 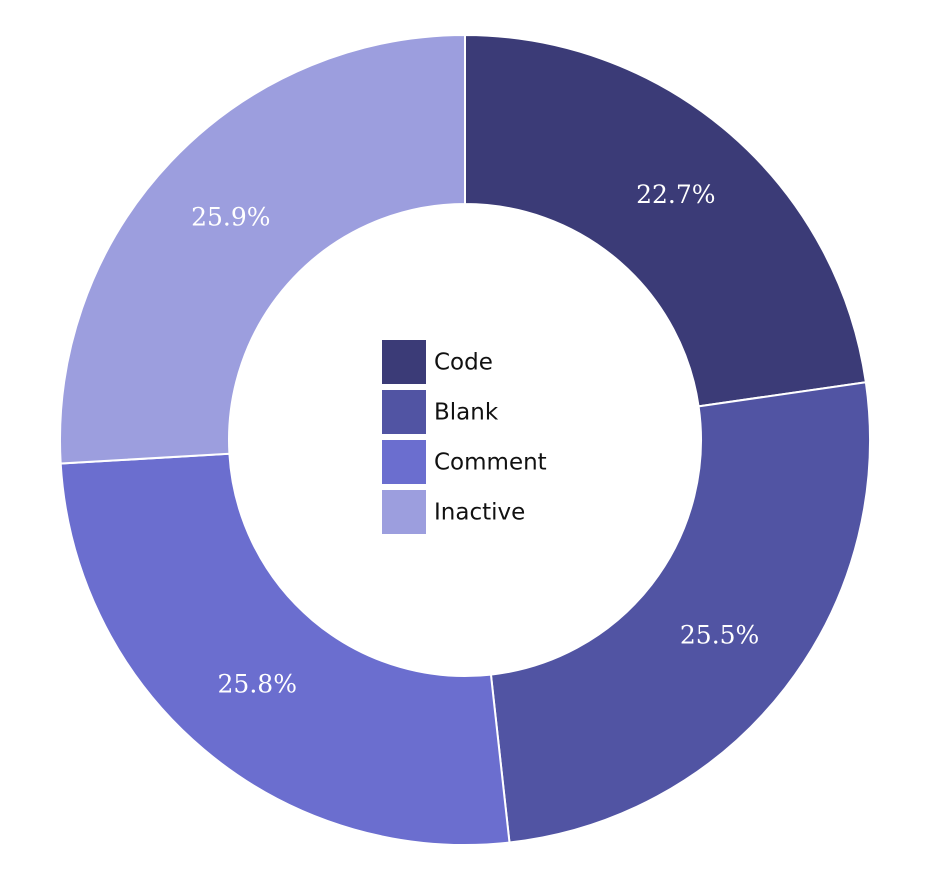 What do you see at coordinates (404, 412) in the screenshot?
I see `legend-swatch-blank` at bounding box center [404, 412].